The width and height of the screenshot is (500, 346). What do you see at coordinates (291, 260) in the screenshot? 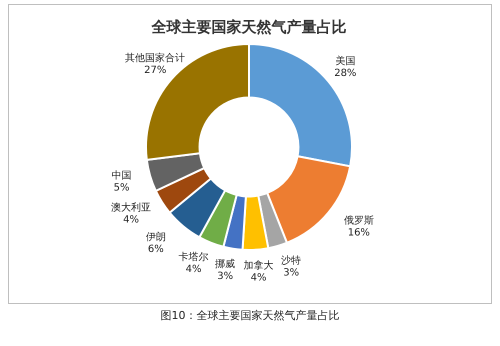
I see `slice-label: 沙特` at bounding box center [291, 260].